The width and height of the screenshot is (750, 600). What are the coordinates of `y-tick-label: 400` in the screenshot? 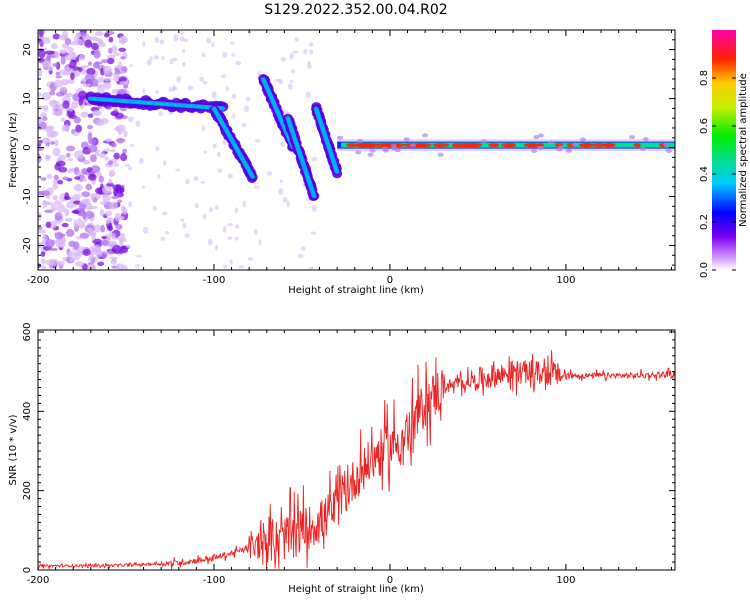 It's located at (27, 411).